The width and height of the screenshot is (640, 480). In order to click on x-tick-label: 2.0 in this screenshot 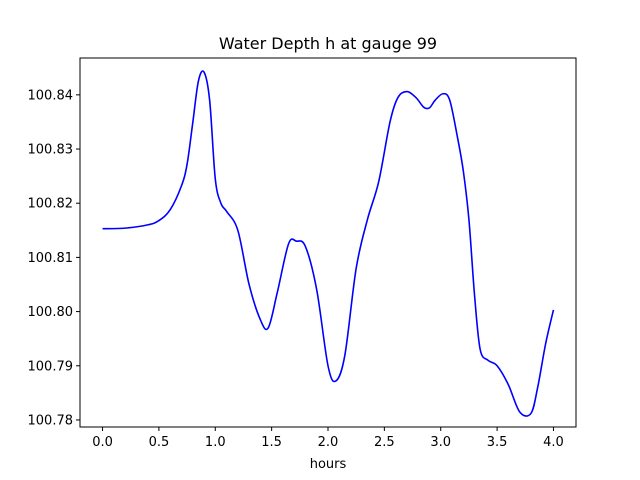, I will do `click(328, 442)`.